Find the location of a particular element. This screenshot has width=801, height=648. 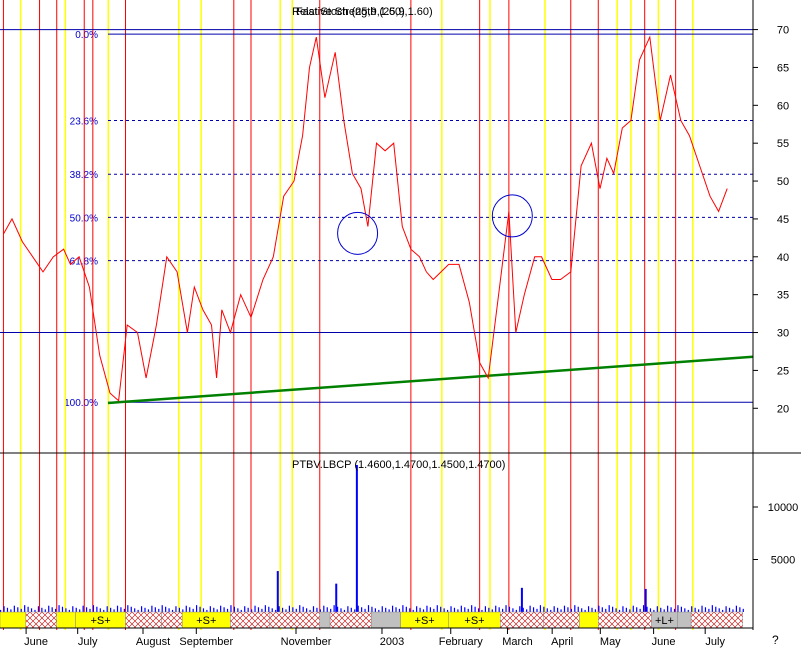

y-tick-label-2: 30 is located at coordinates (783, 334).